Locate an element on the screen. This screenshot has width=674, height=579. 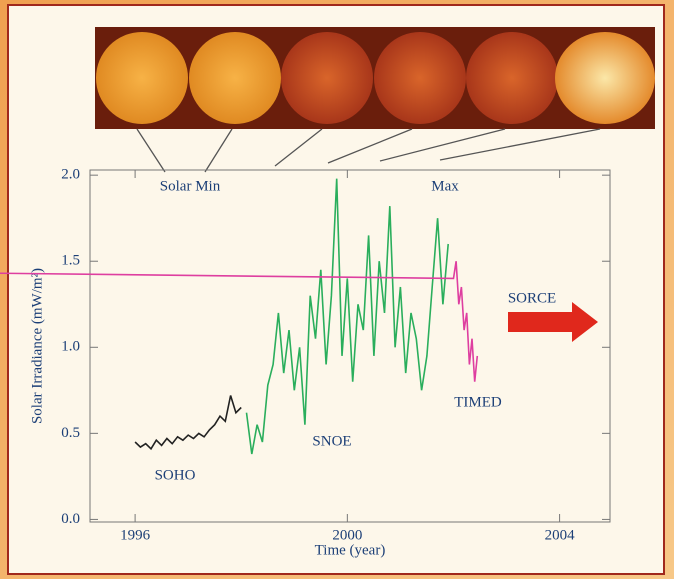
y-tick-label: 2.0 is located at coordinates (70, 175).